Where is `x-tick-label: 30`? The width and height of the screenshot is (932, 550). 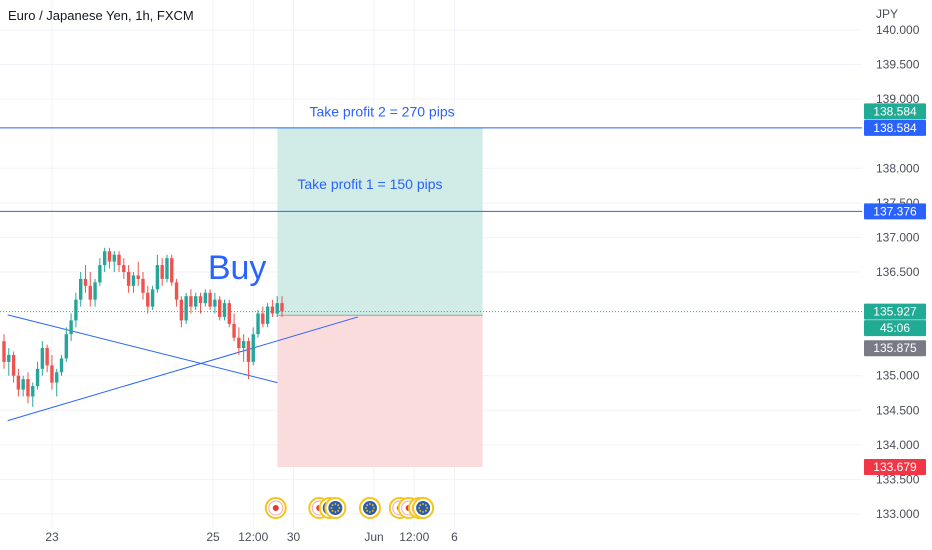
x-tick-label: 30 is located at coordinates (294, 537).